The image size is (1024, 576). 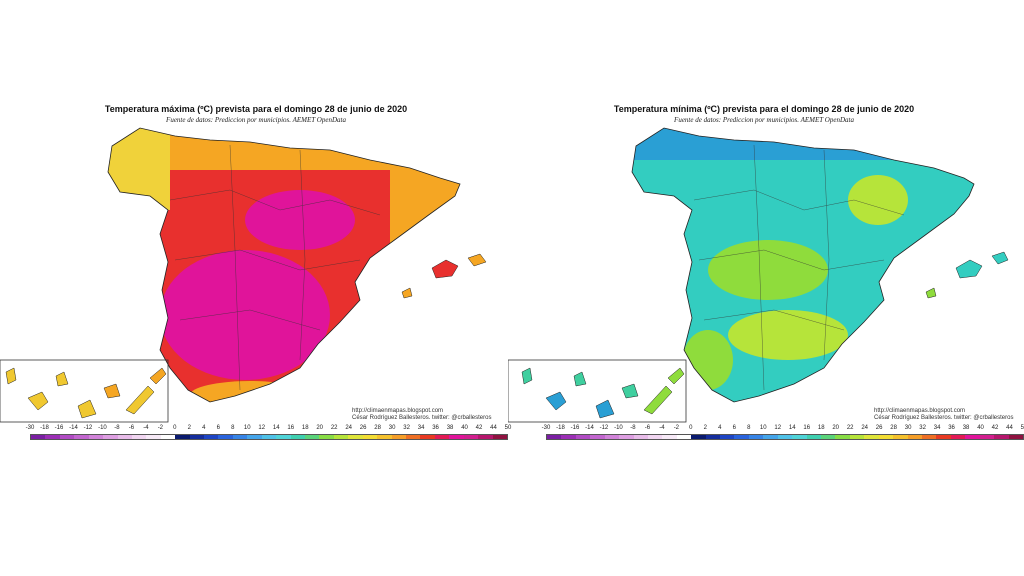 I want to click on legend-tick-label: -2, so click(x=160, y=428).